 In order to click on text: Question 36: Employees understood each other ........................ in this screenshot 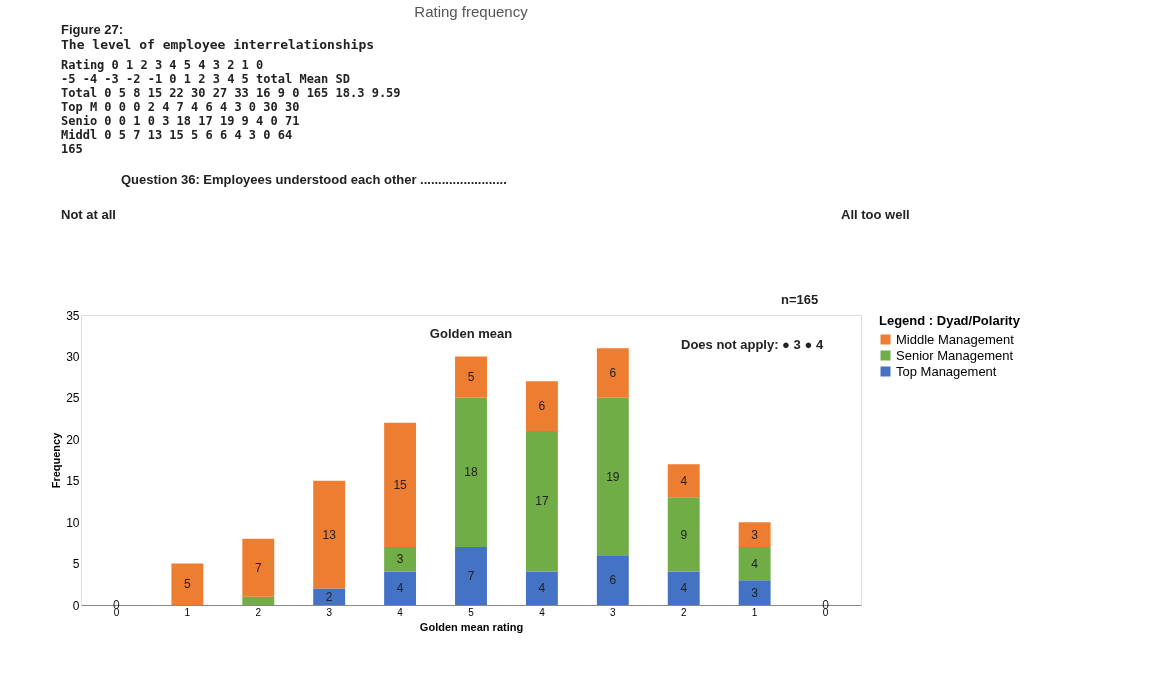, I will do `click(314, 179)`.